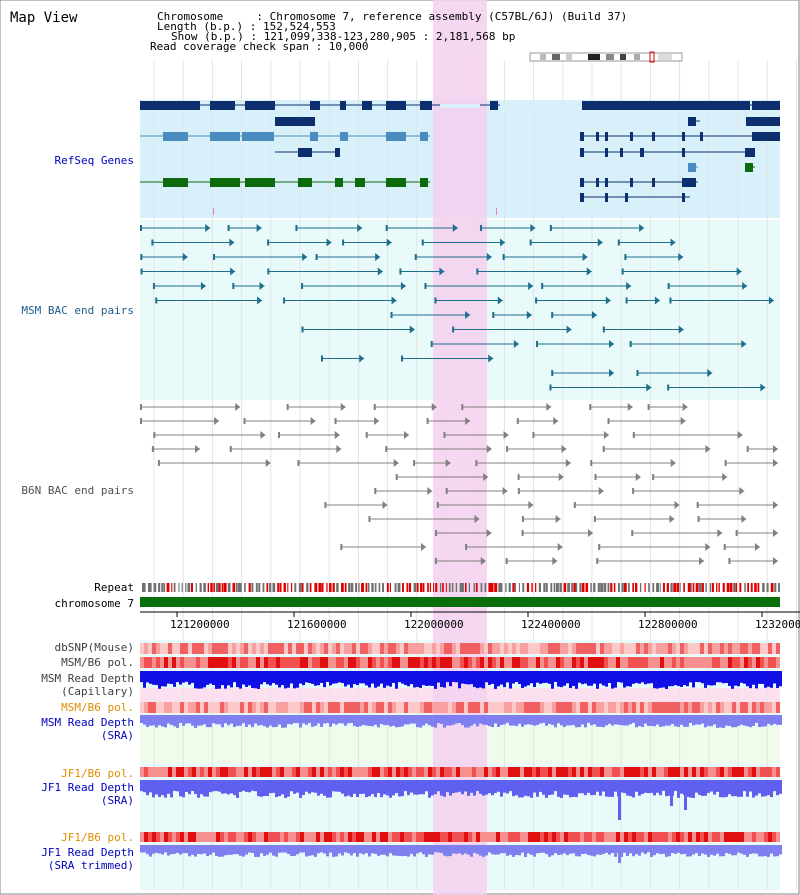  Describe the element at coordinates (97, 662) in the screenshot. I see `track-label-msm-b6-pol-1: MSM/B6 pol.` at that location.